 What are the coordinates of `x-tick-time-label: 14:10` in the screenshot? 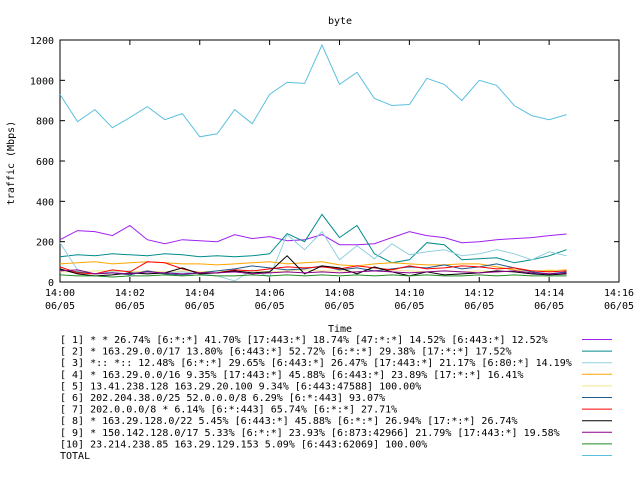 It's located at (409, 293).